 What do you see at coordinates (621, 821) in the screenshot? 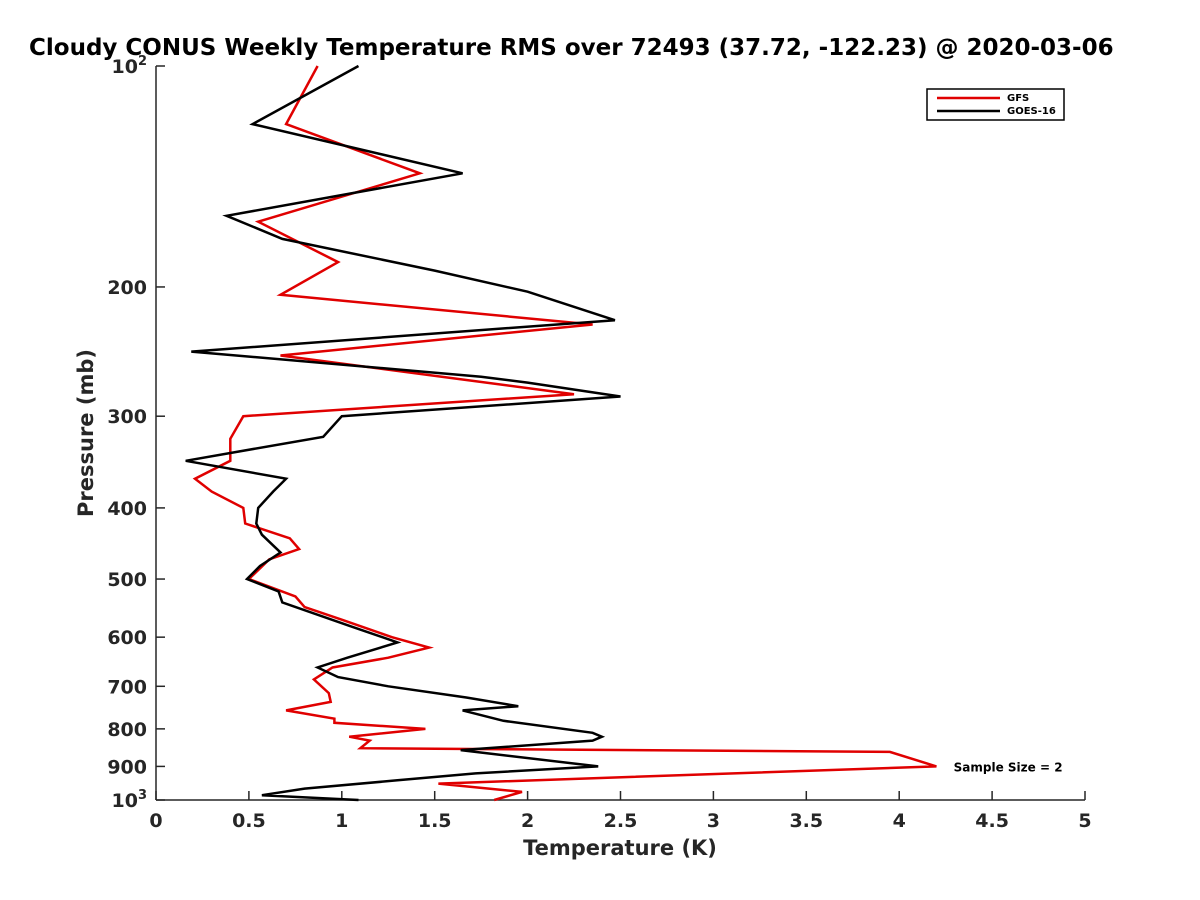
I see `x-tick-label: 2.5` at bounding box center [621, 821].